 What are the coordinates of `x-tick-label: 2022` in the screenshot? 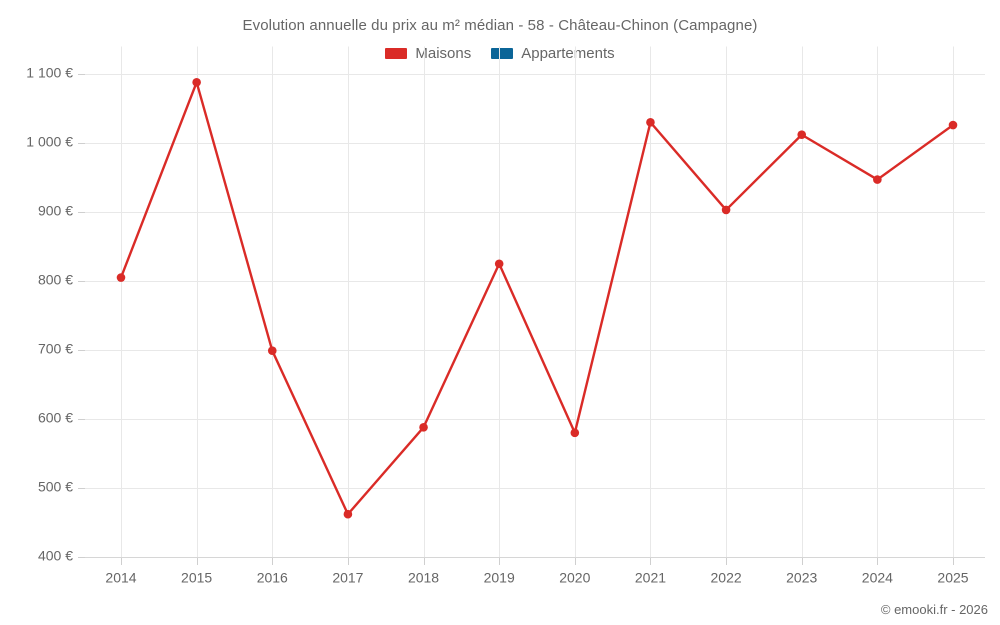 It's located at (726, 577).